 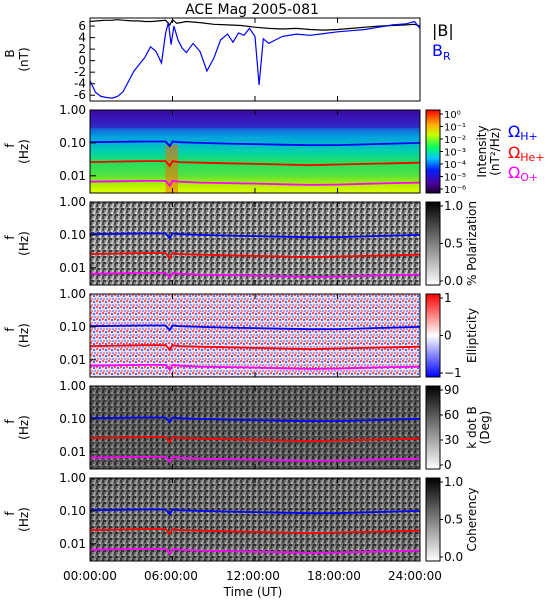 What do you see at coordinates (82, 61) in the screenshot?
I see `y-tick-label: 0` at bounding box center [82, 61].